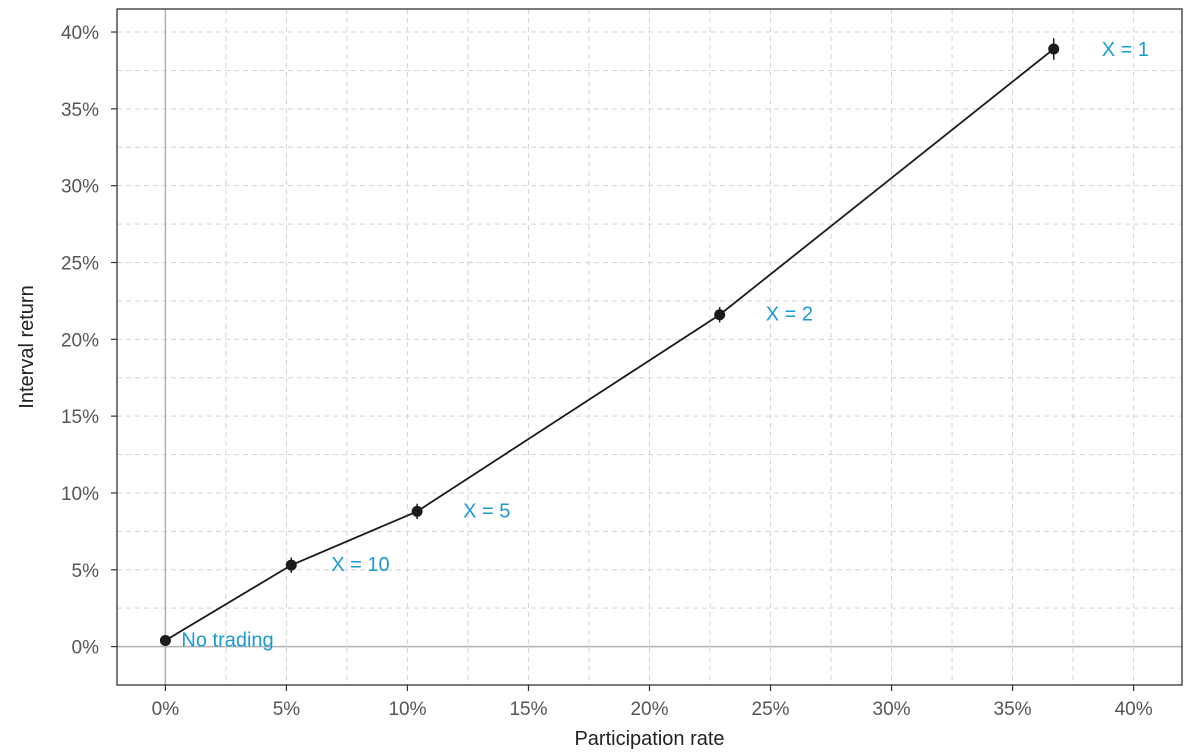 This screenshot has height=754, width=1187. Describe the element at coordinates (1125, 50) in the screenshot. I see `point-annotation: X = 1` at that location.